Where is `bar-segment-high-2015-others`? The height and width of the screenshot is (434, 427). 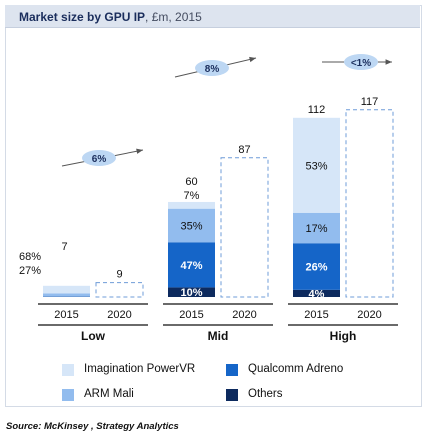
bar-segment-high-2015-others is located at coordinates (316, 293).